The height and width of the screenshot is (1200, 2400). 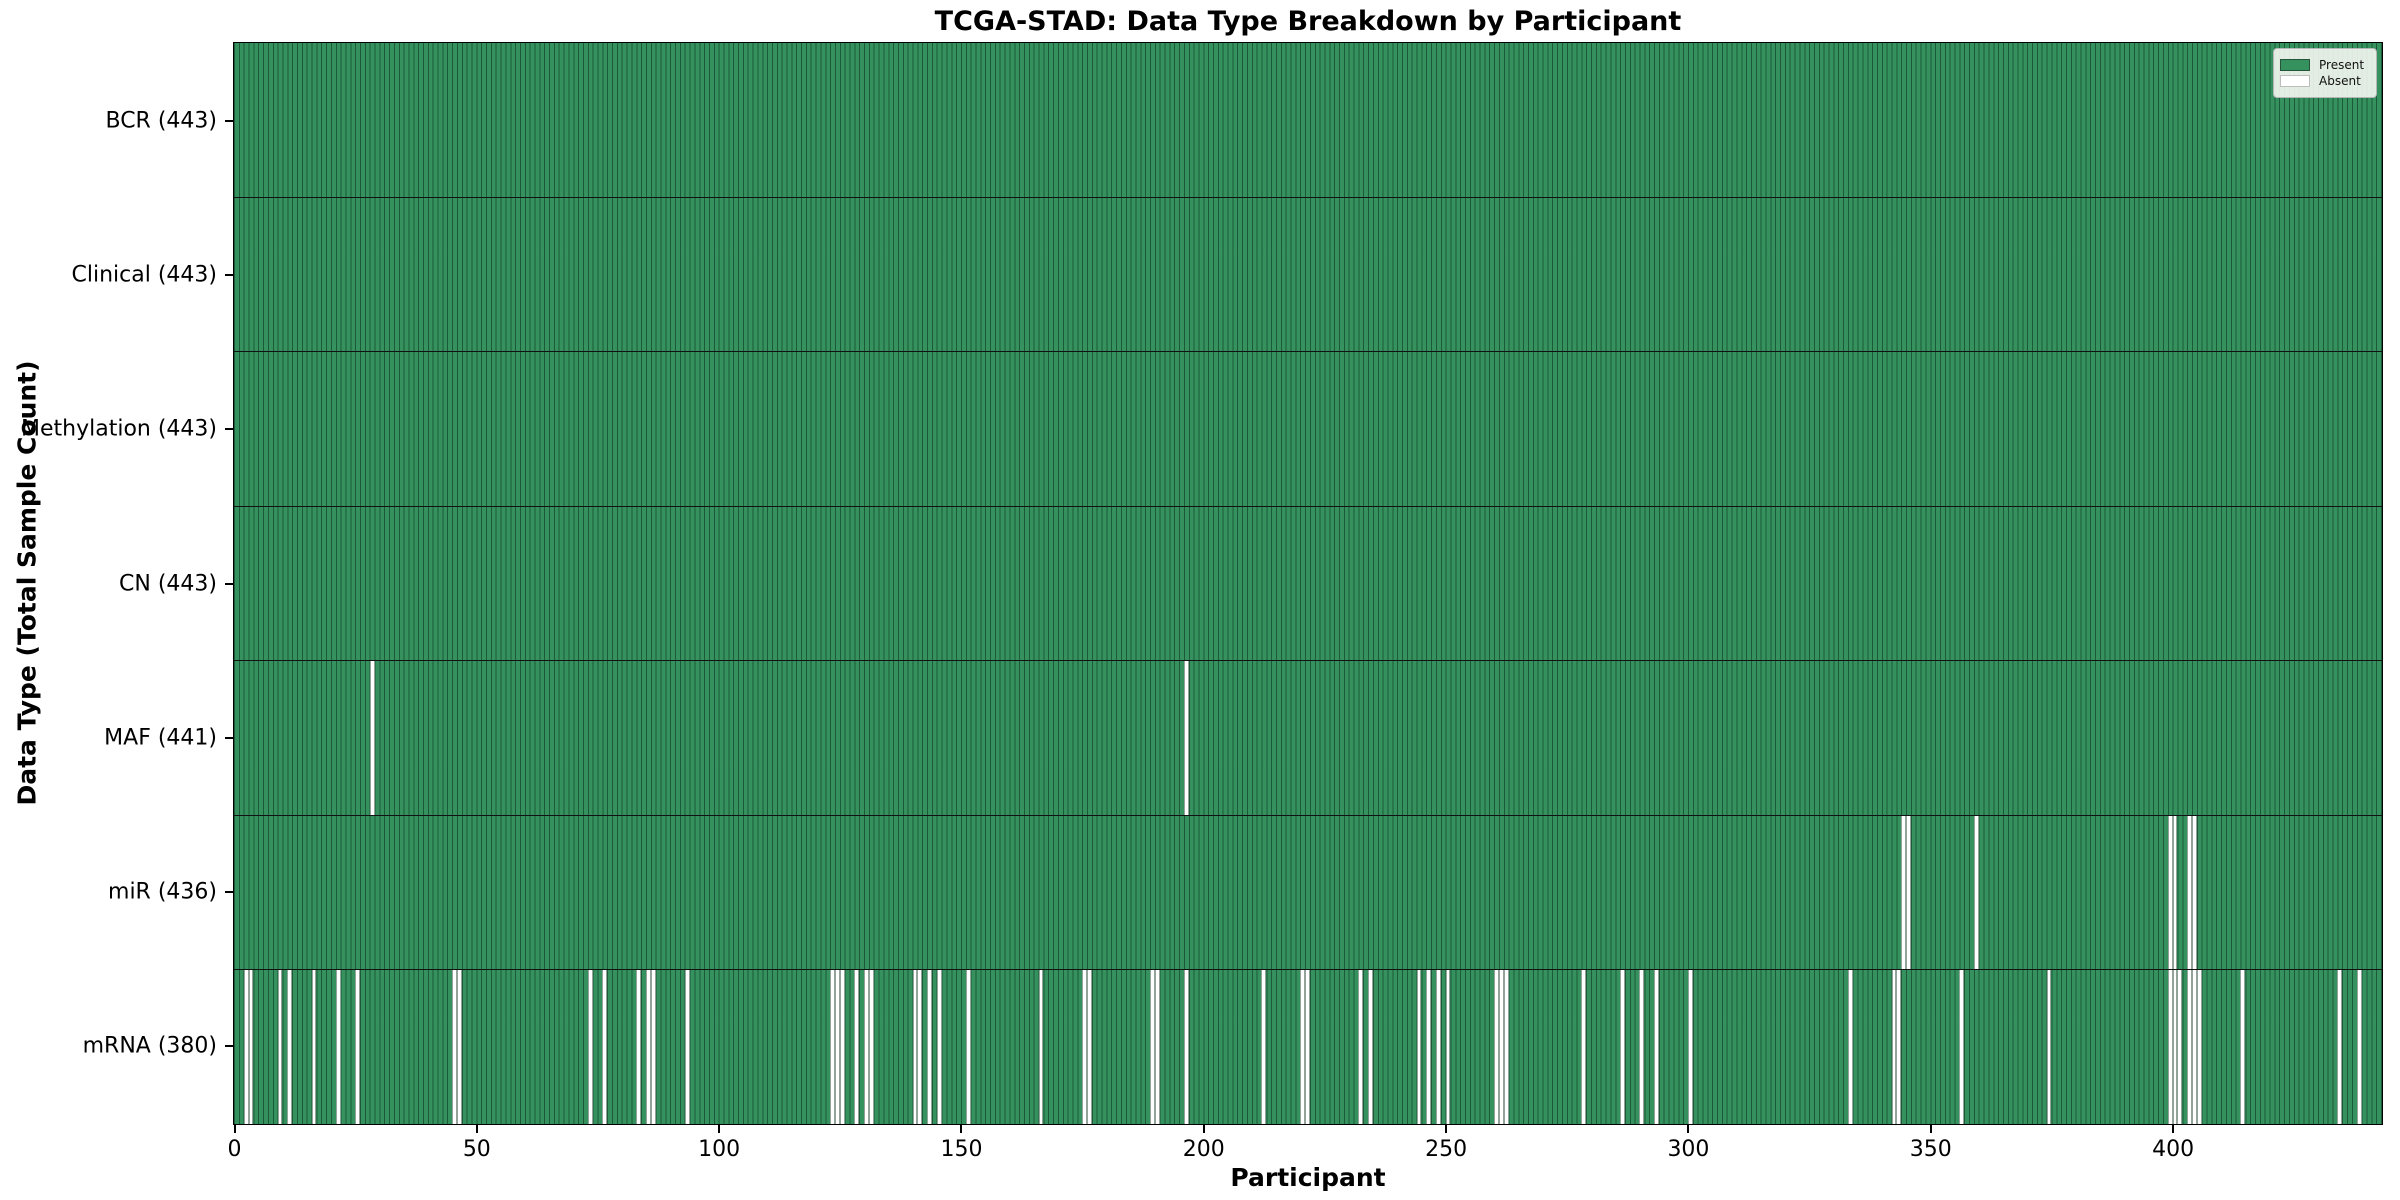 What do you see at coordinates (1308, 737) in the screenshot?
I see `row-maf` at bounding box center [1308, 737].